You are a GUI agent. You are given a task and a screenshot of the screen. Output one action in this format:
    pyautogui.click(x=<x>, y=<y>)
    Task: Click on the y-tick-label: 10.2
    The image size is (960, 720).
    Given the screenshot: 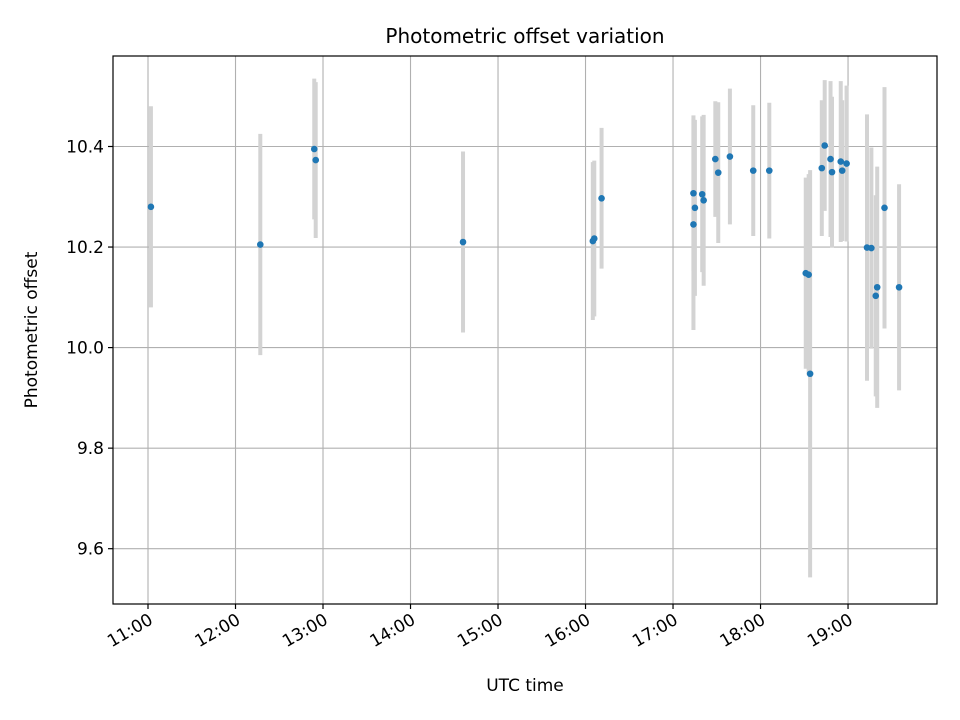 What is the action you would take?
    pyautogui.click(x=85, y=248)
    